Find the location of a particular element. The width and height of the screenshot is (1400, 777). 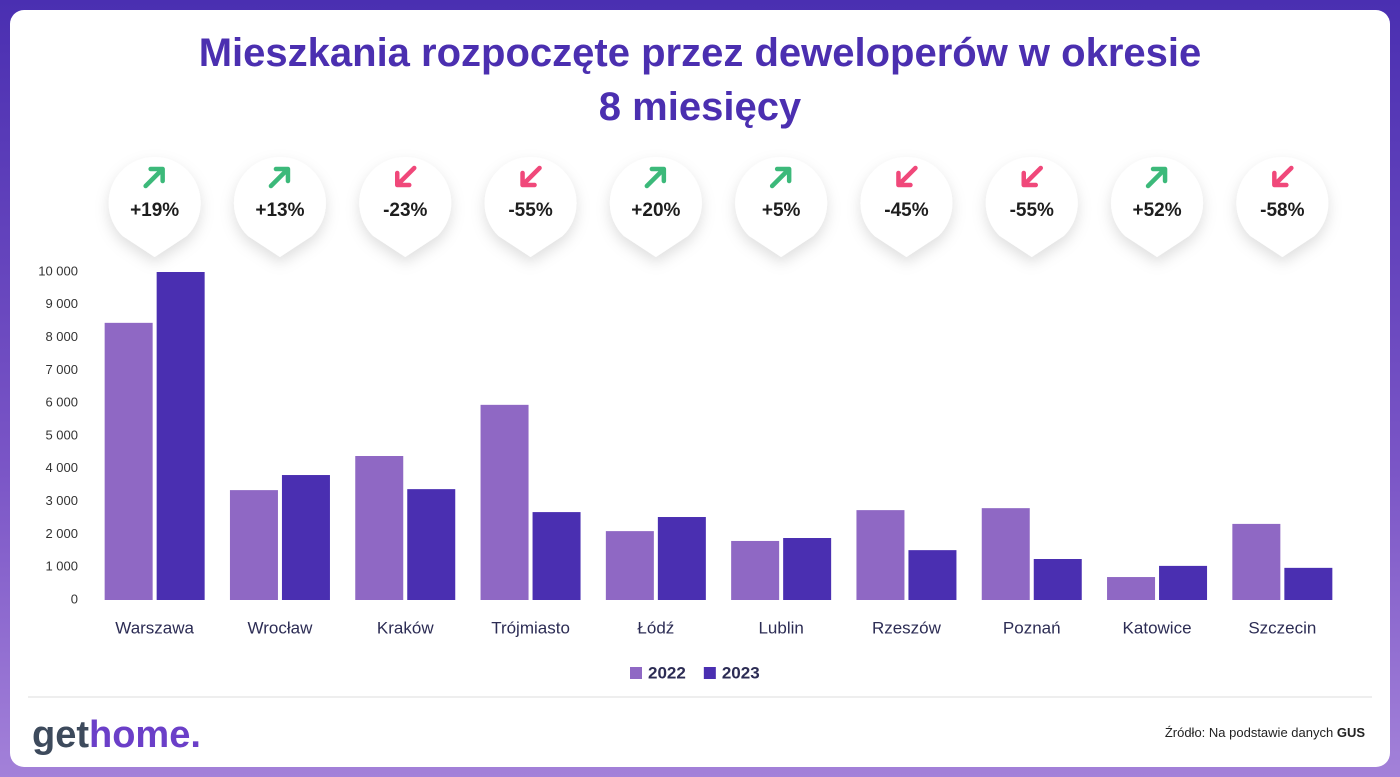

y-tick-label: 7 000 is located at coordinates (61, 369).